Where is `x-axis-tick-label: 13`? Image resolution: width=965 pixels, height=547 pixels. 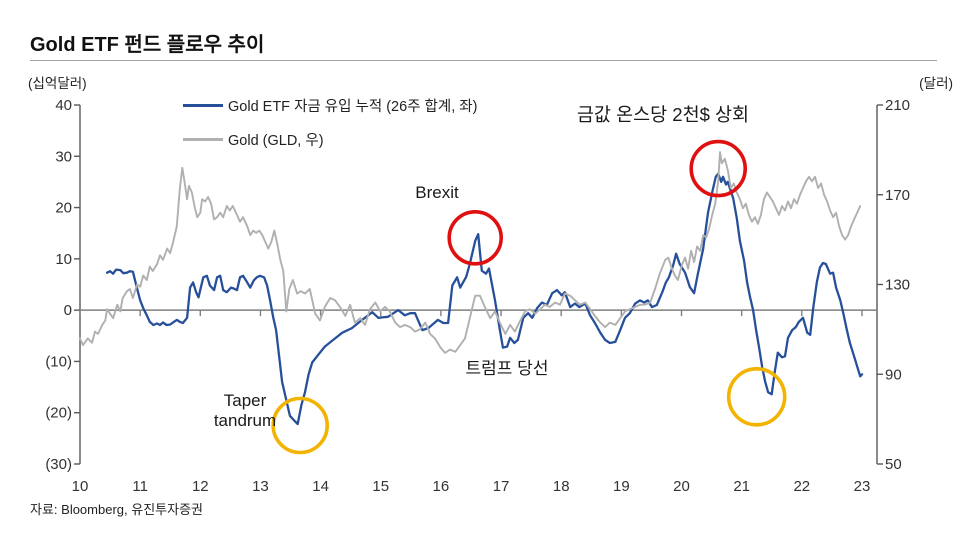 x-axis-tick-label: 13 is located at coordinates (260, 486).